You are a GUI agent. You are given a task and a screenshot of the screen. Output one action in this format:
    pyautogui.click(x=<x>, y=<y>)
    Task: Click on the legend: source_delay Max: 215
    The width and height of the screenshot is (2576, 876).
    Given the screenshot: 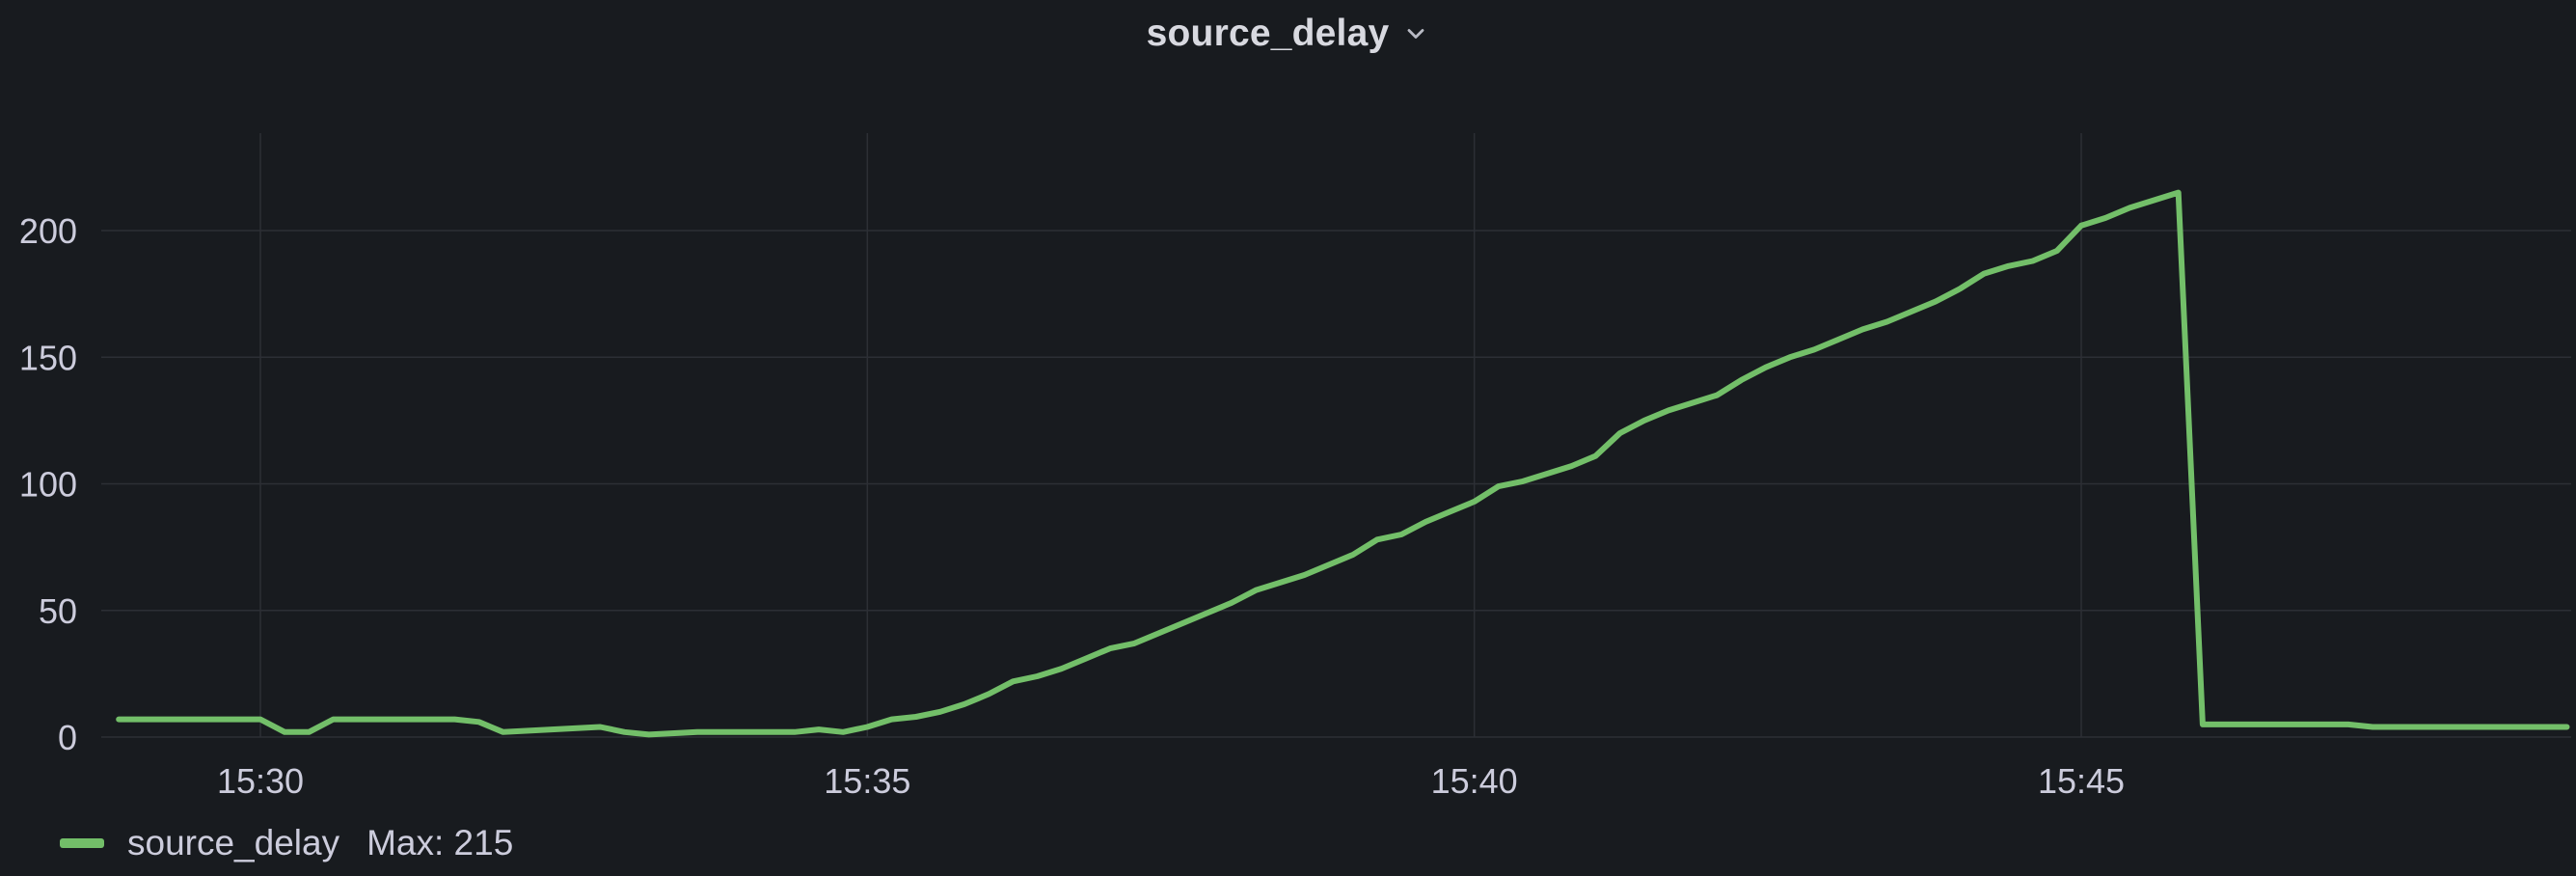 What is the action you would take?
    pyautogui.click(x=286, y=843)
    